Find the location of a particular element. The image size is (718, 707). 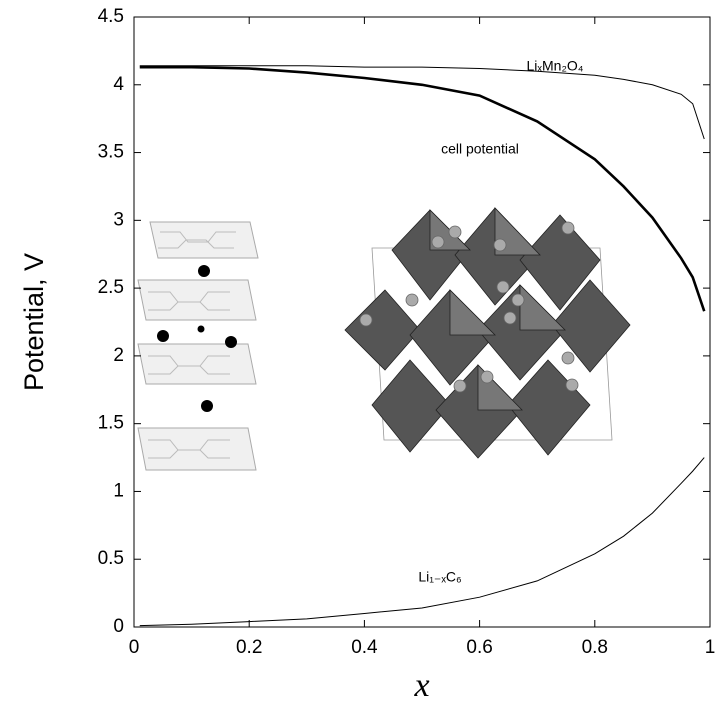

annotation: cell potential is located at coordinates (480, 149).